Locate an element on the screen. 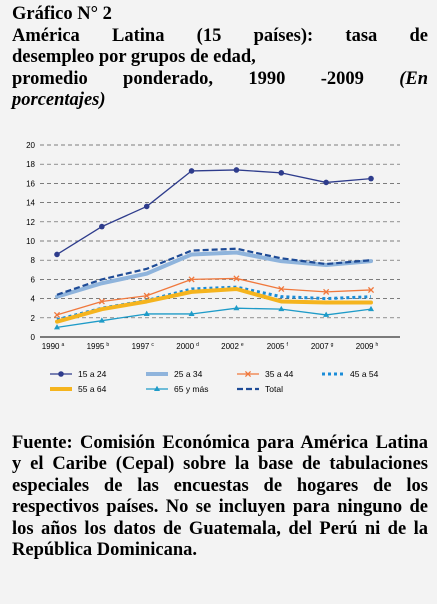 The image size is (437, 604). figure-title-line-2: desempleo por grupos de edad, is located at coordinates (134, 57).